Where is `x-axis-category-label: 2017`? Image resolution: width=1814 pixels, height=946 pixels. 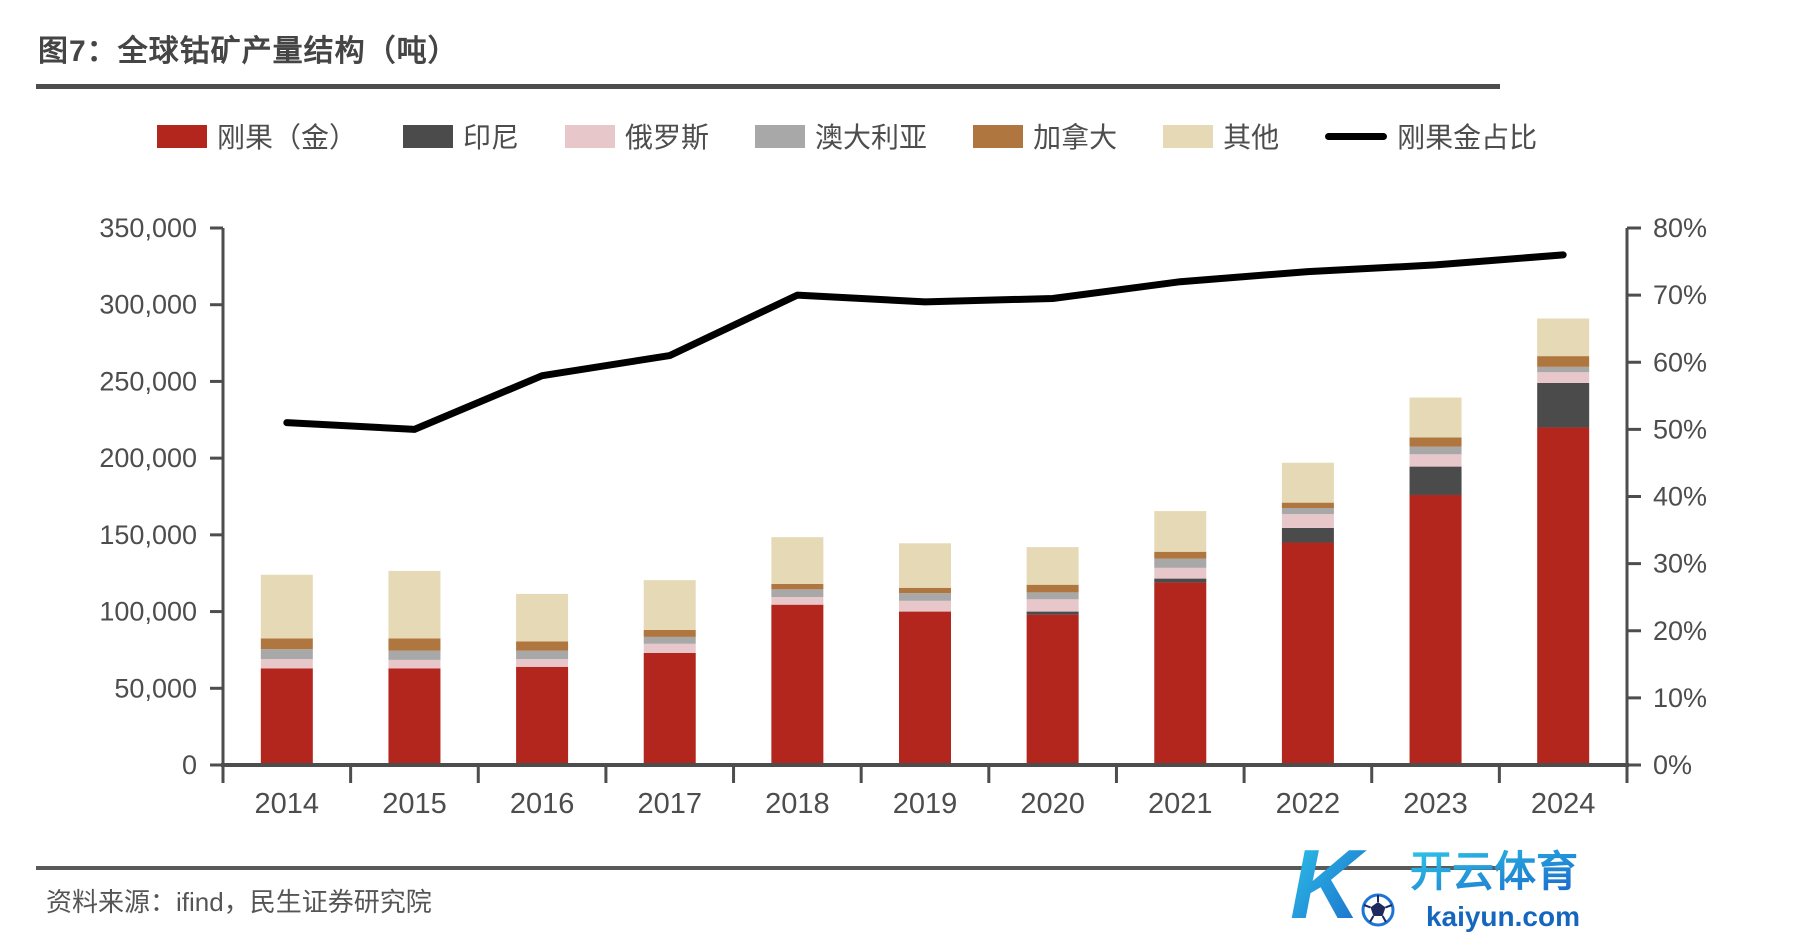
x-axis-category-label: 2017 is located at coordinates (669, 804).